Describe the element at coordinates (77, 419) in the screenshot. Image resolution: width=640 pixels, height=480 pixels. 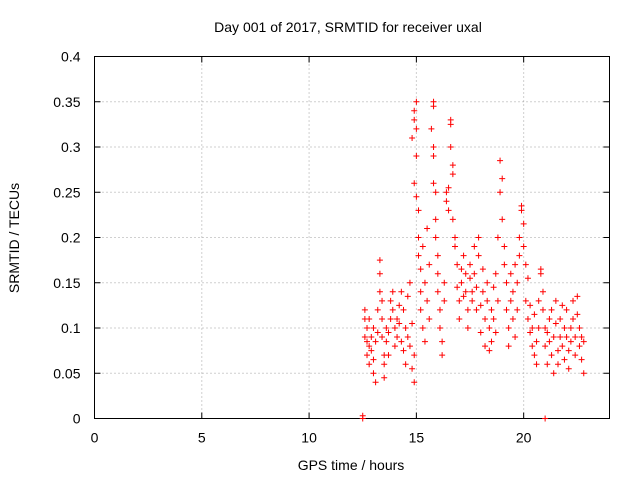
I see `y-tick-label: 0` at that location.